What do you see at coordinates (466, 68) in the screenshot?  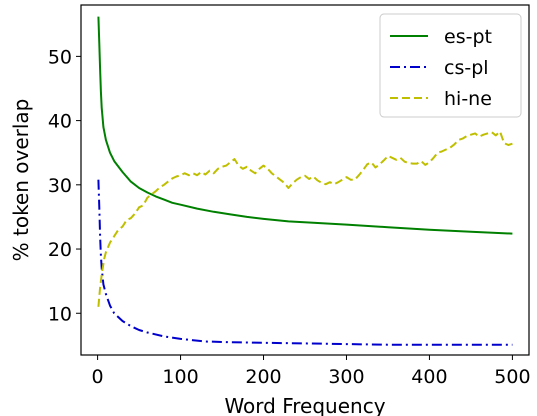 I see `legend-label-cs-pl: cs-pl` at bounding box center [466, 68].